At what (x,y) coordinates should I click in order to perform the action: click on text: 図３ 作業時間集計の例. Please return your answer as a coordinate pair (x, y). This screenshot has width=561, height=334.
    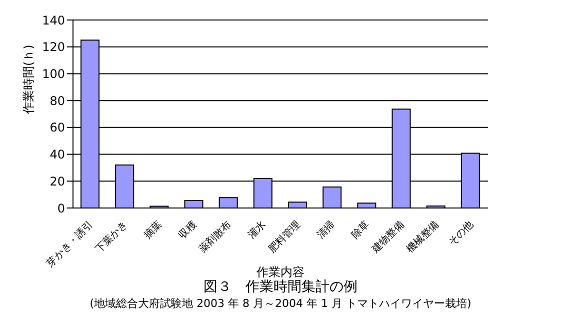
    Looking at the image, I should click on (280, 287).